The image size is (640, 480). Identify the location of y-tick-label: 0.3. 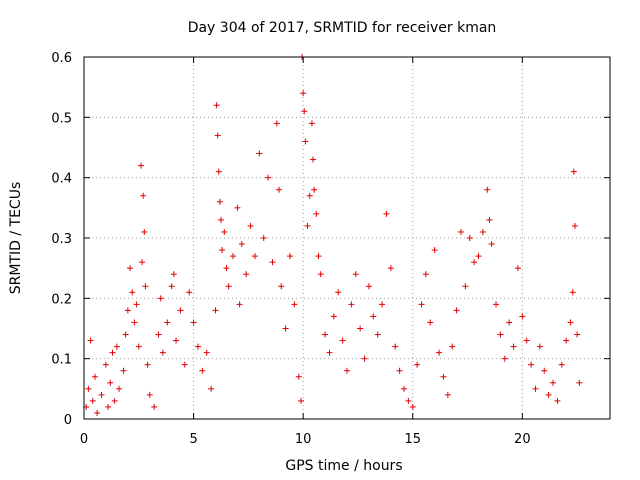
(61, 239).